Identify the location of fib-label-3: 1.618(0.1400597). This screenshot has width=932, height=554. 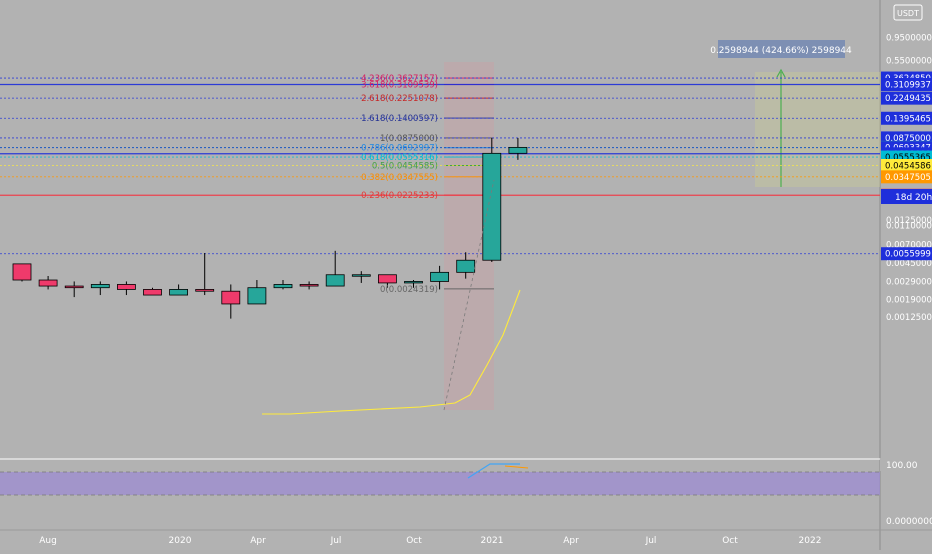
(399, 119).